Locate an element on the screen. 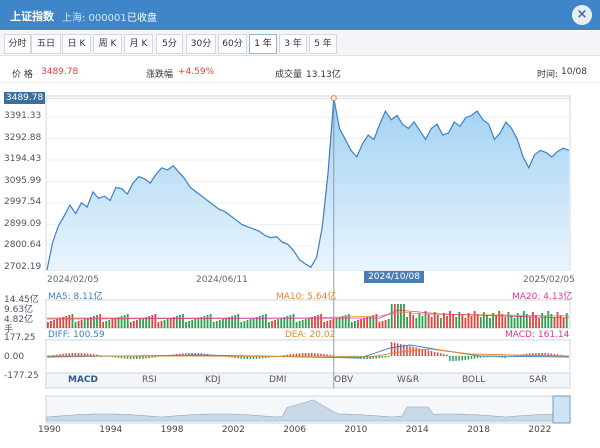 The width and height of the screenshot is (600, 448). tab-7: 60分 is located at coordinates (232, 44).